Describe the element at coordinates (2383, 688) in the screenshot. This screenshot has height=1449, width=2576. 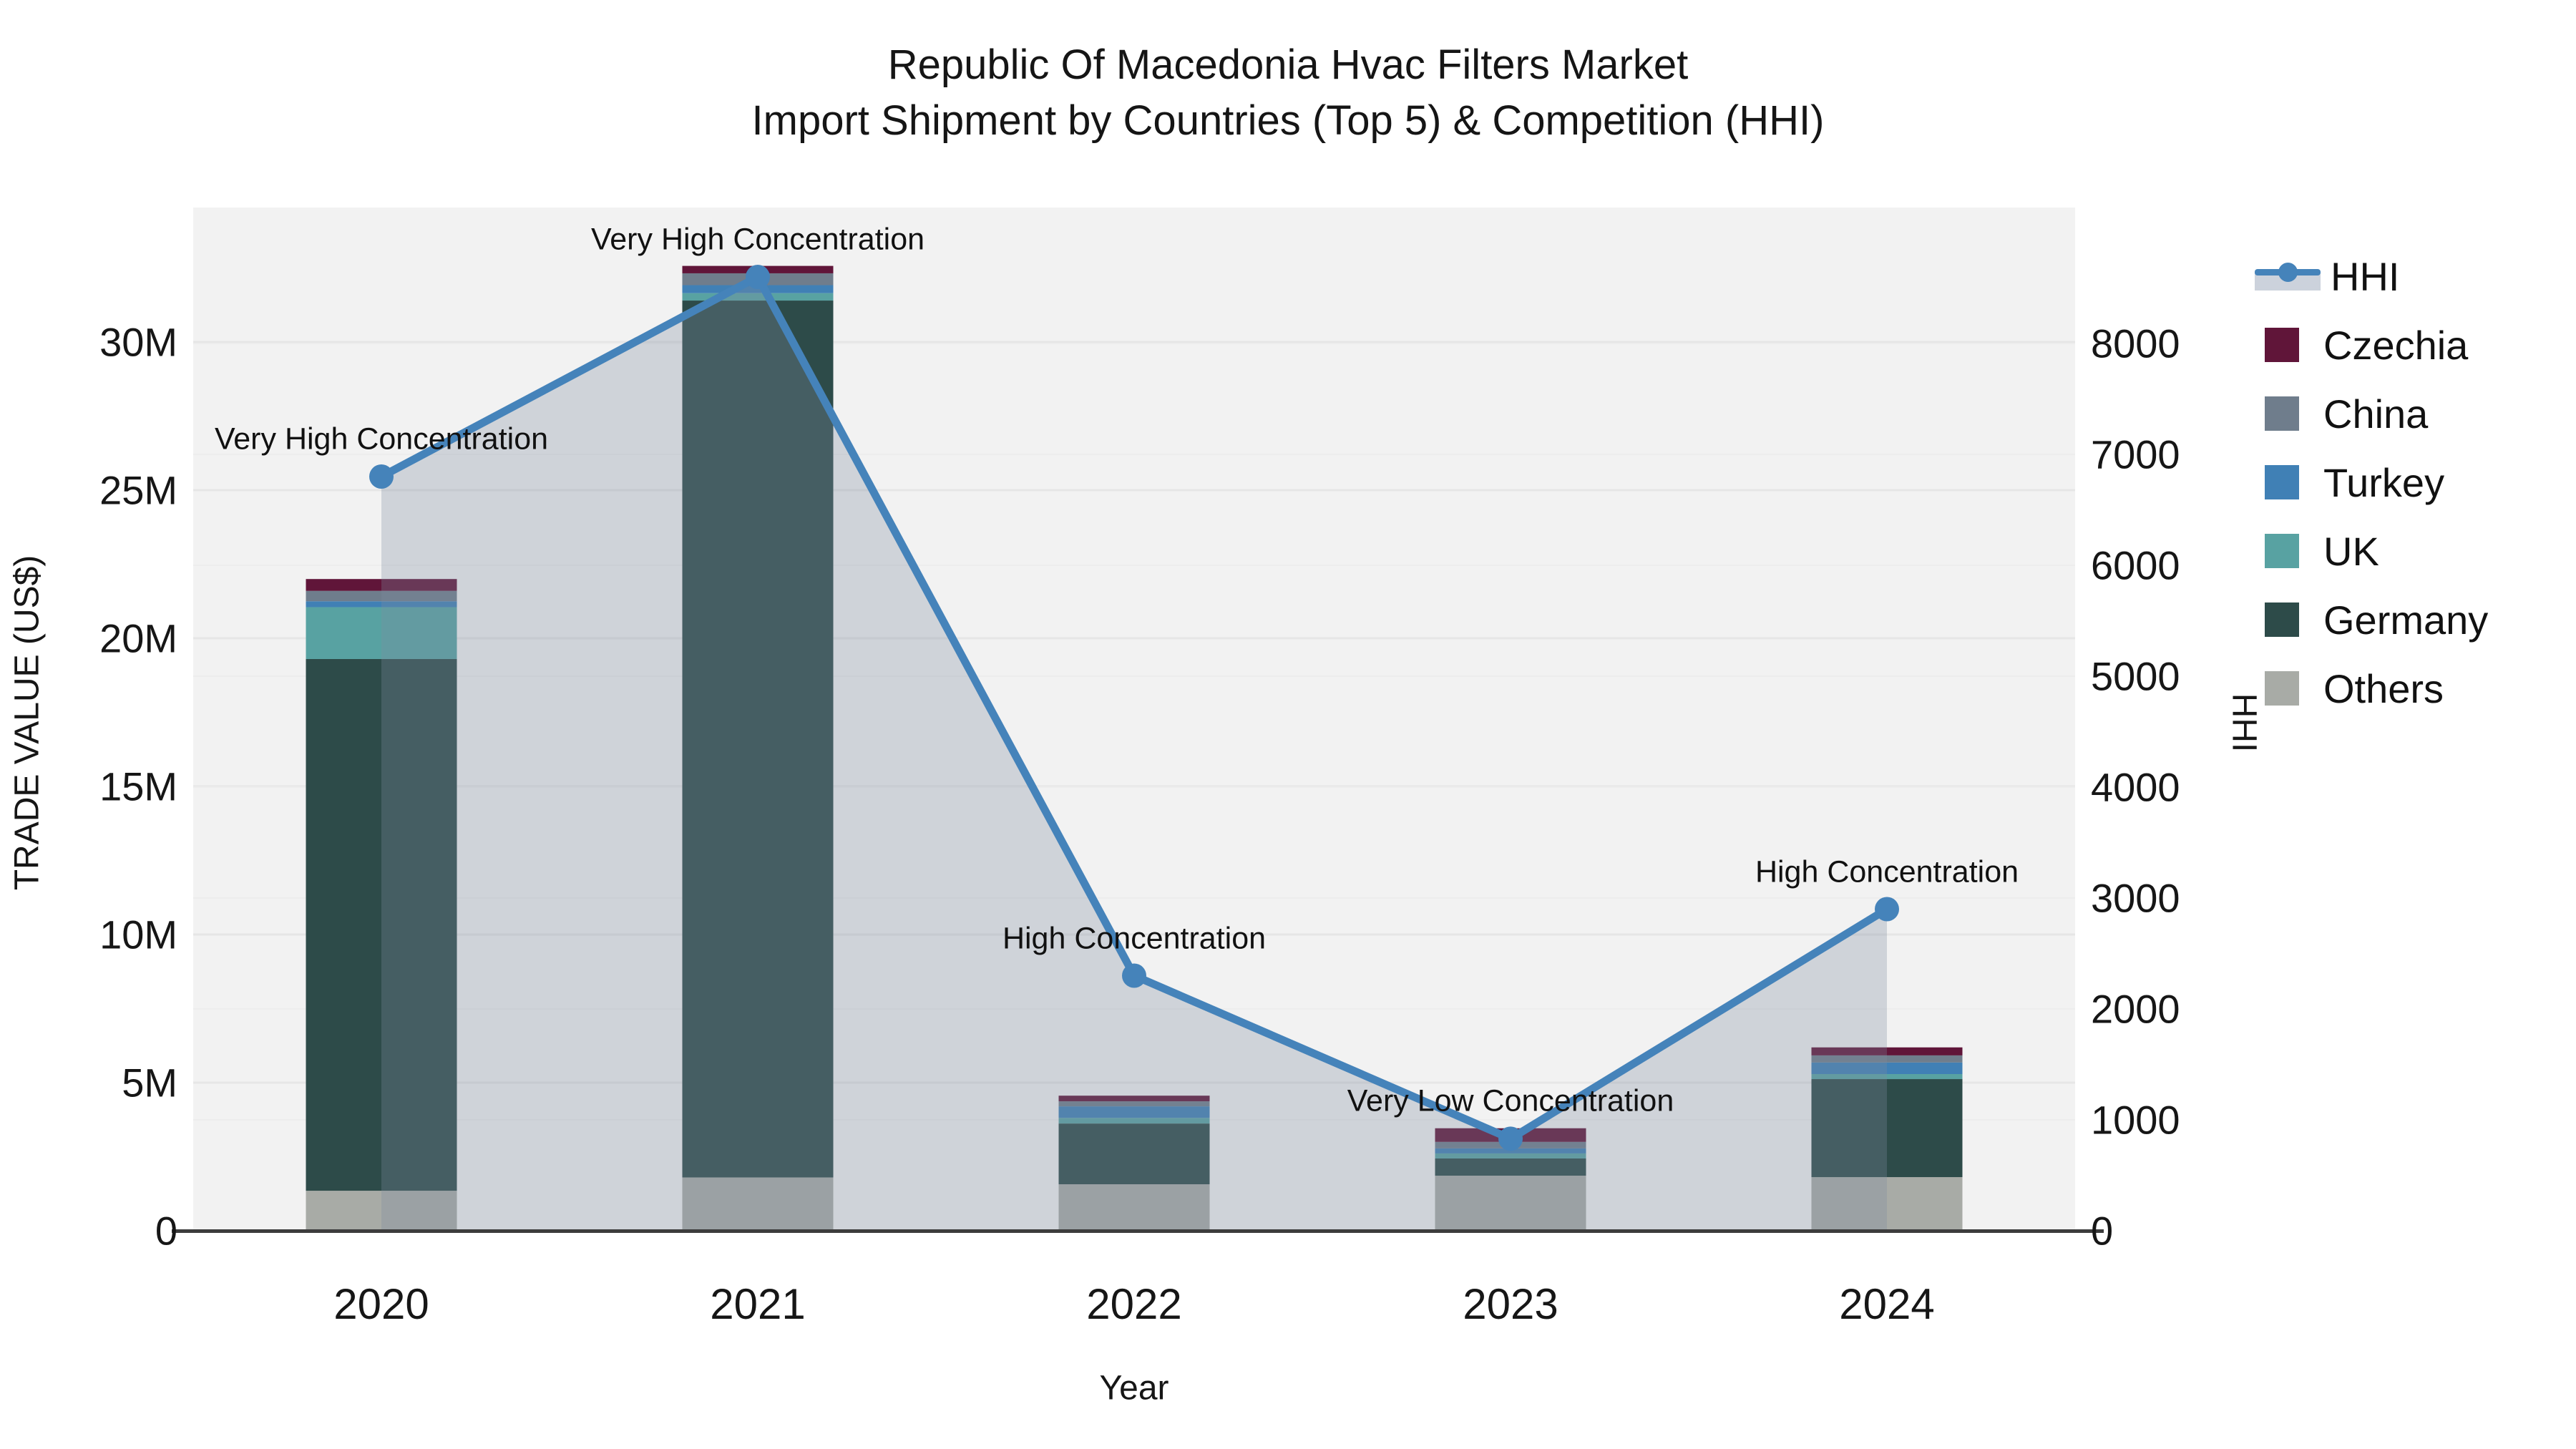
I see `legend-label: Others` at that location.